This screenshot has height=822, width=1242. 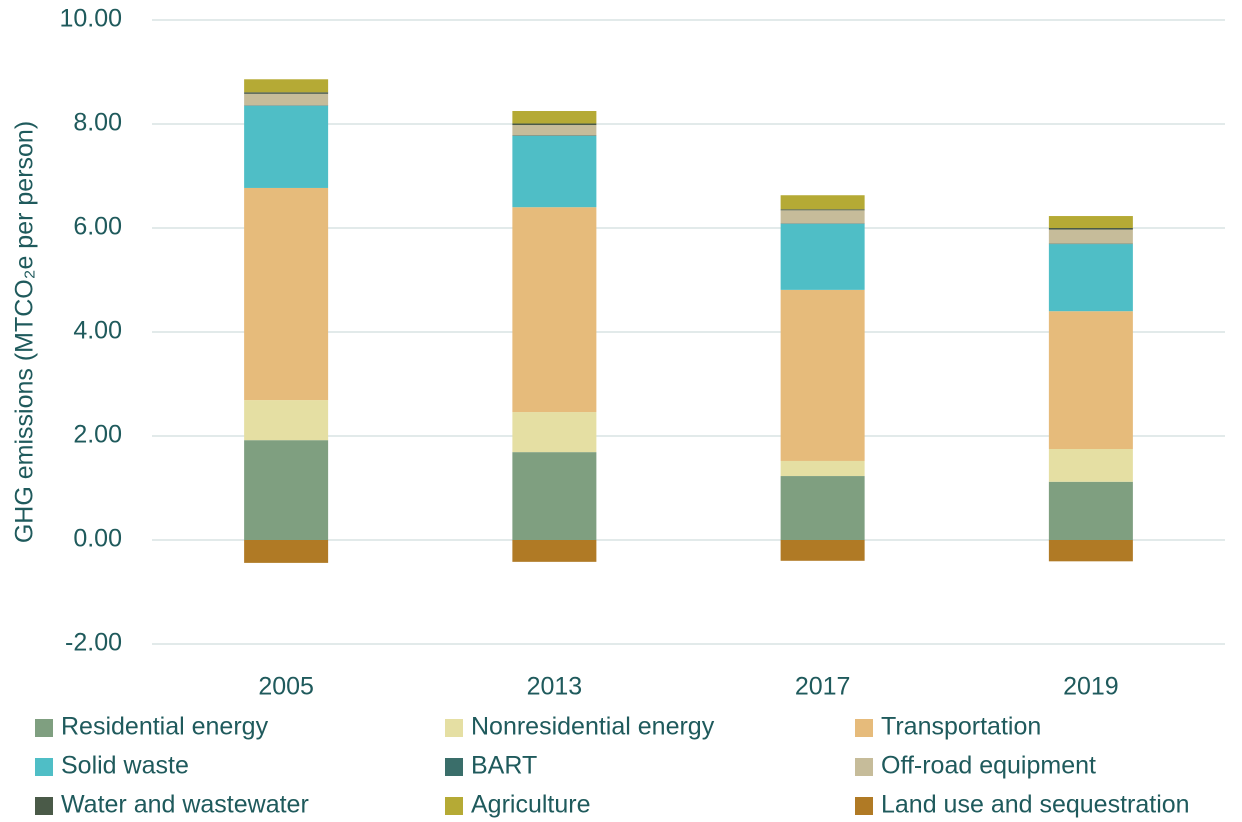 What do you see at coordinates (93, 643) in the screenshot?
I see `y-tick-label: -2.00` at bounding box center [93, 643].